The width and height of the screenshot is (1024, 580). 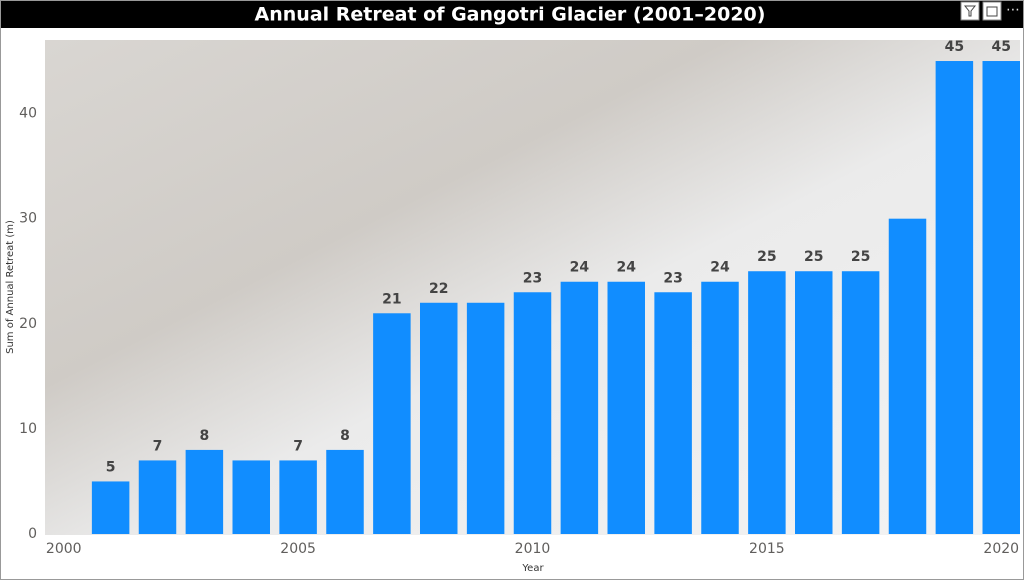 What do you see at coordinates (10, 287) in the screenshot?
I see `y-axis-title: Sum of Annual Retreat (m)` at bounding box center [10, 287].